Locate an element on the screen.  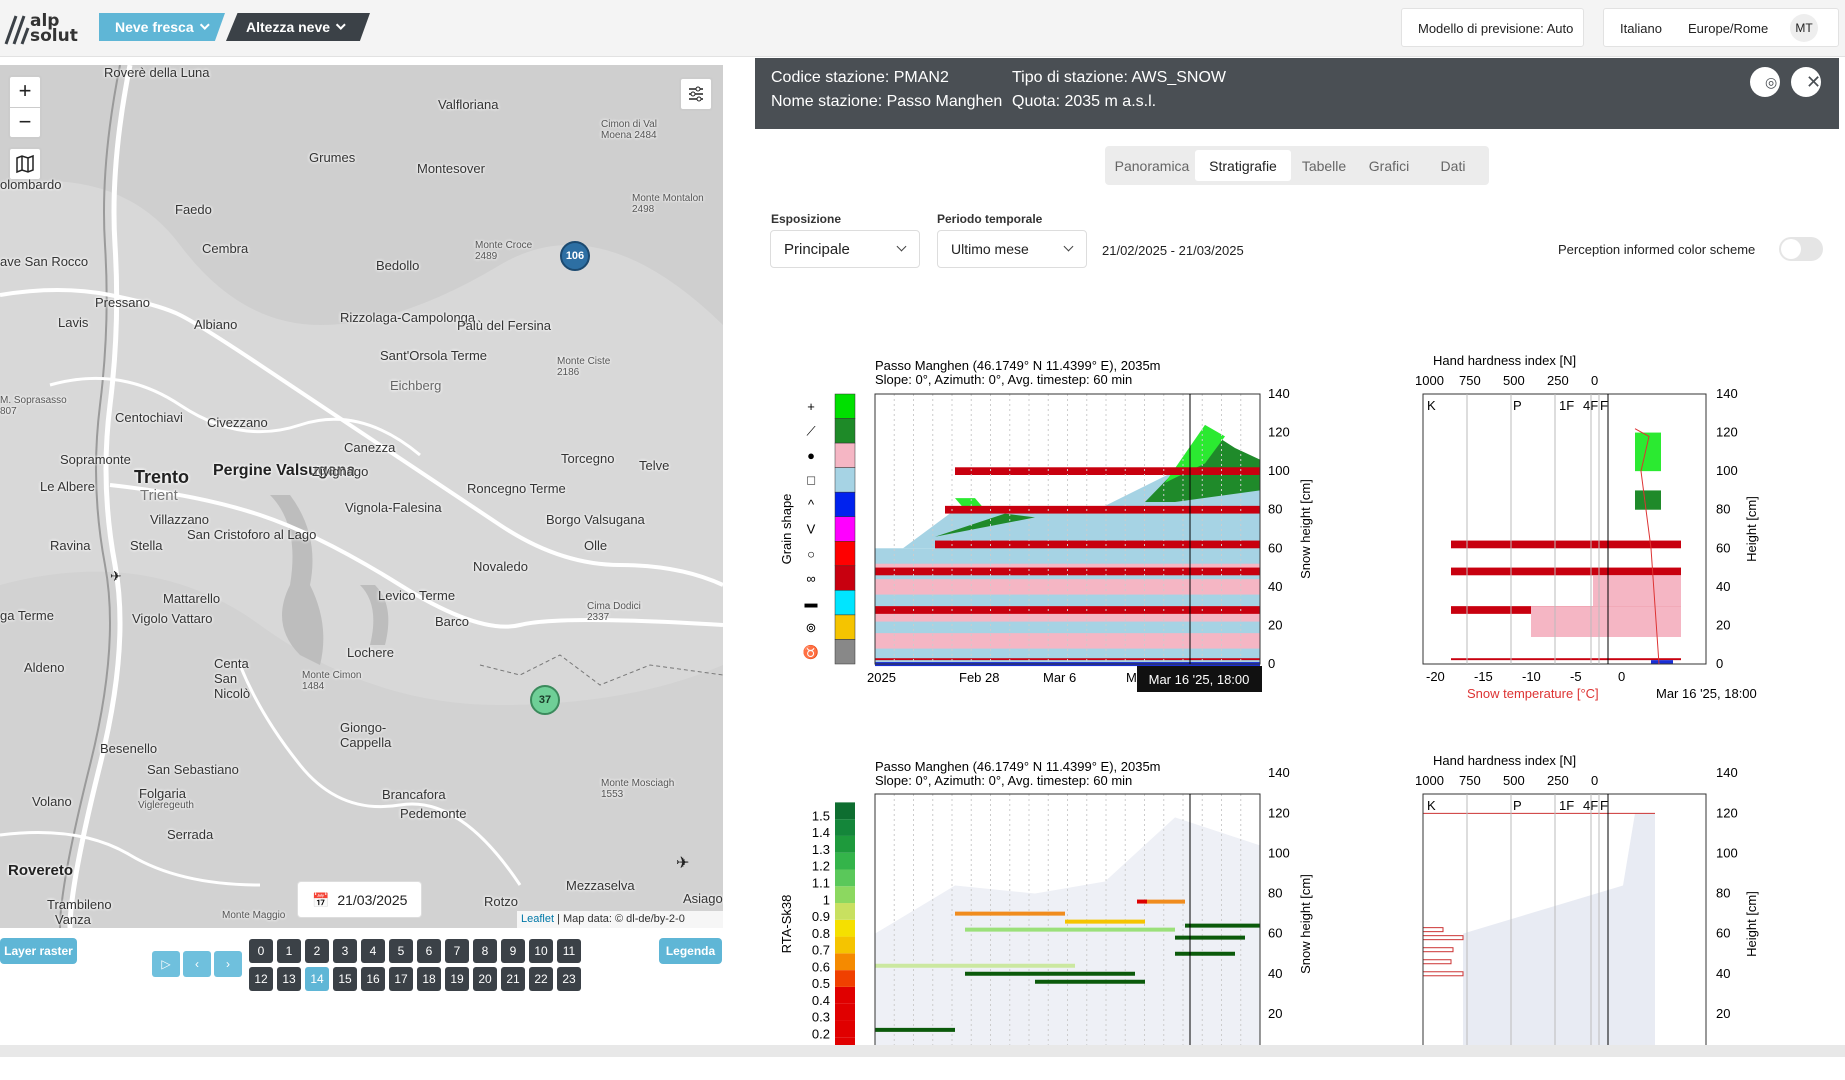
hour-button-14: 14 is located at coordinates (317, 979).